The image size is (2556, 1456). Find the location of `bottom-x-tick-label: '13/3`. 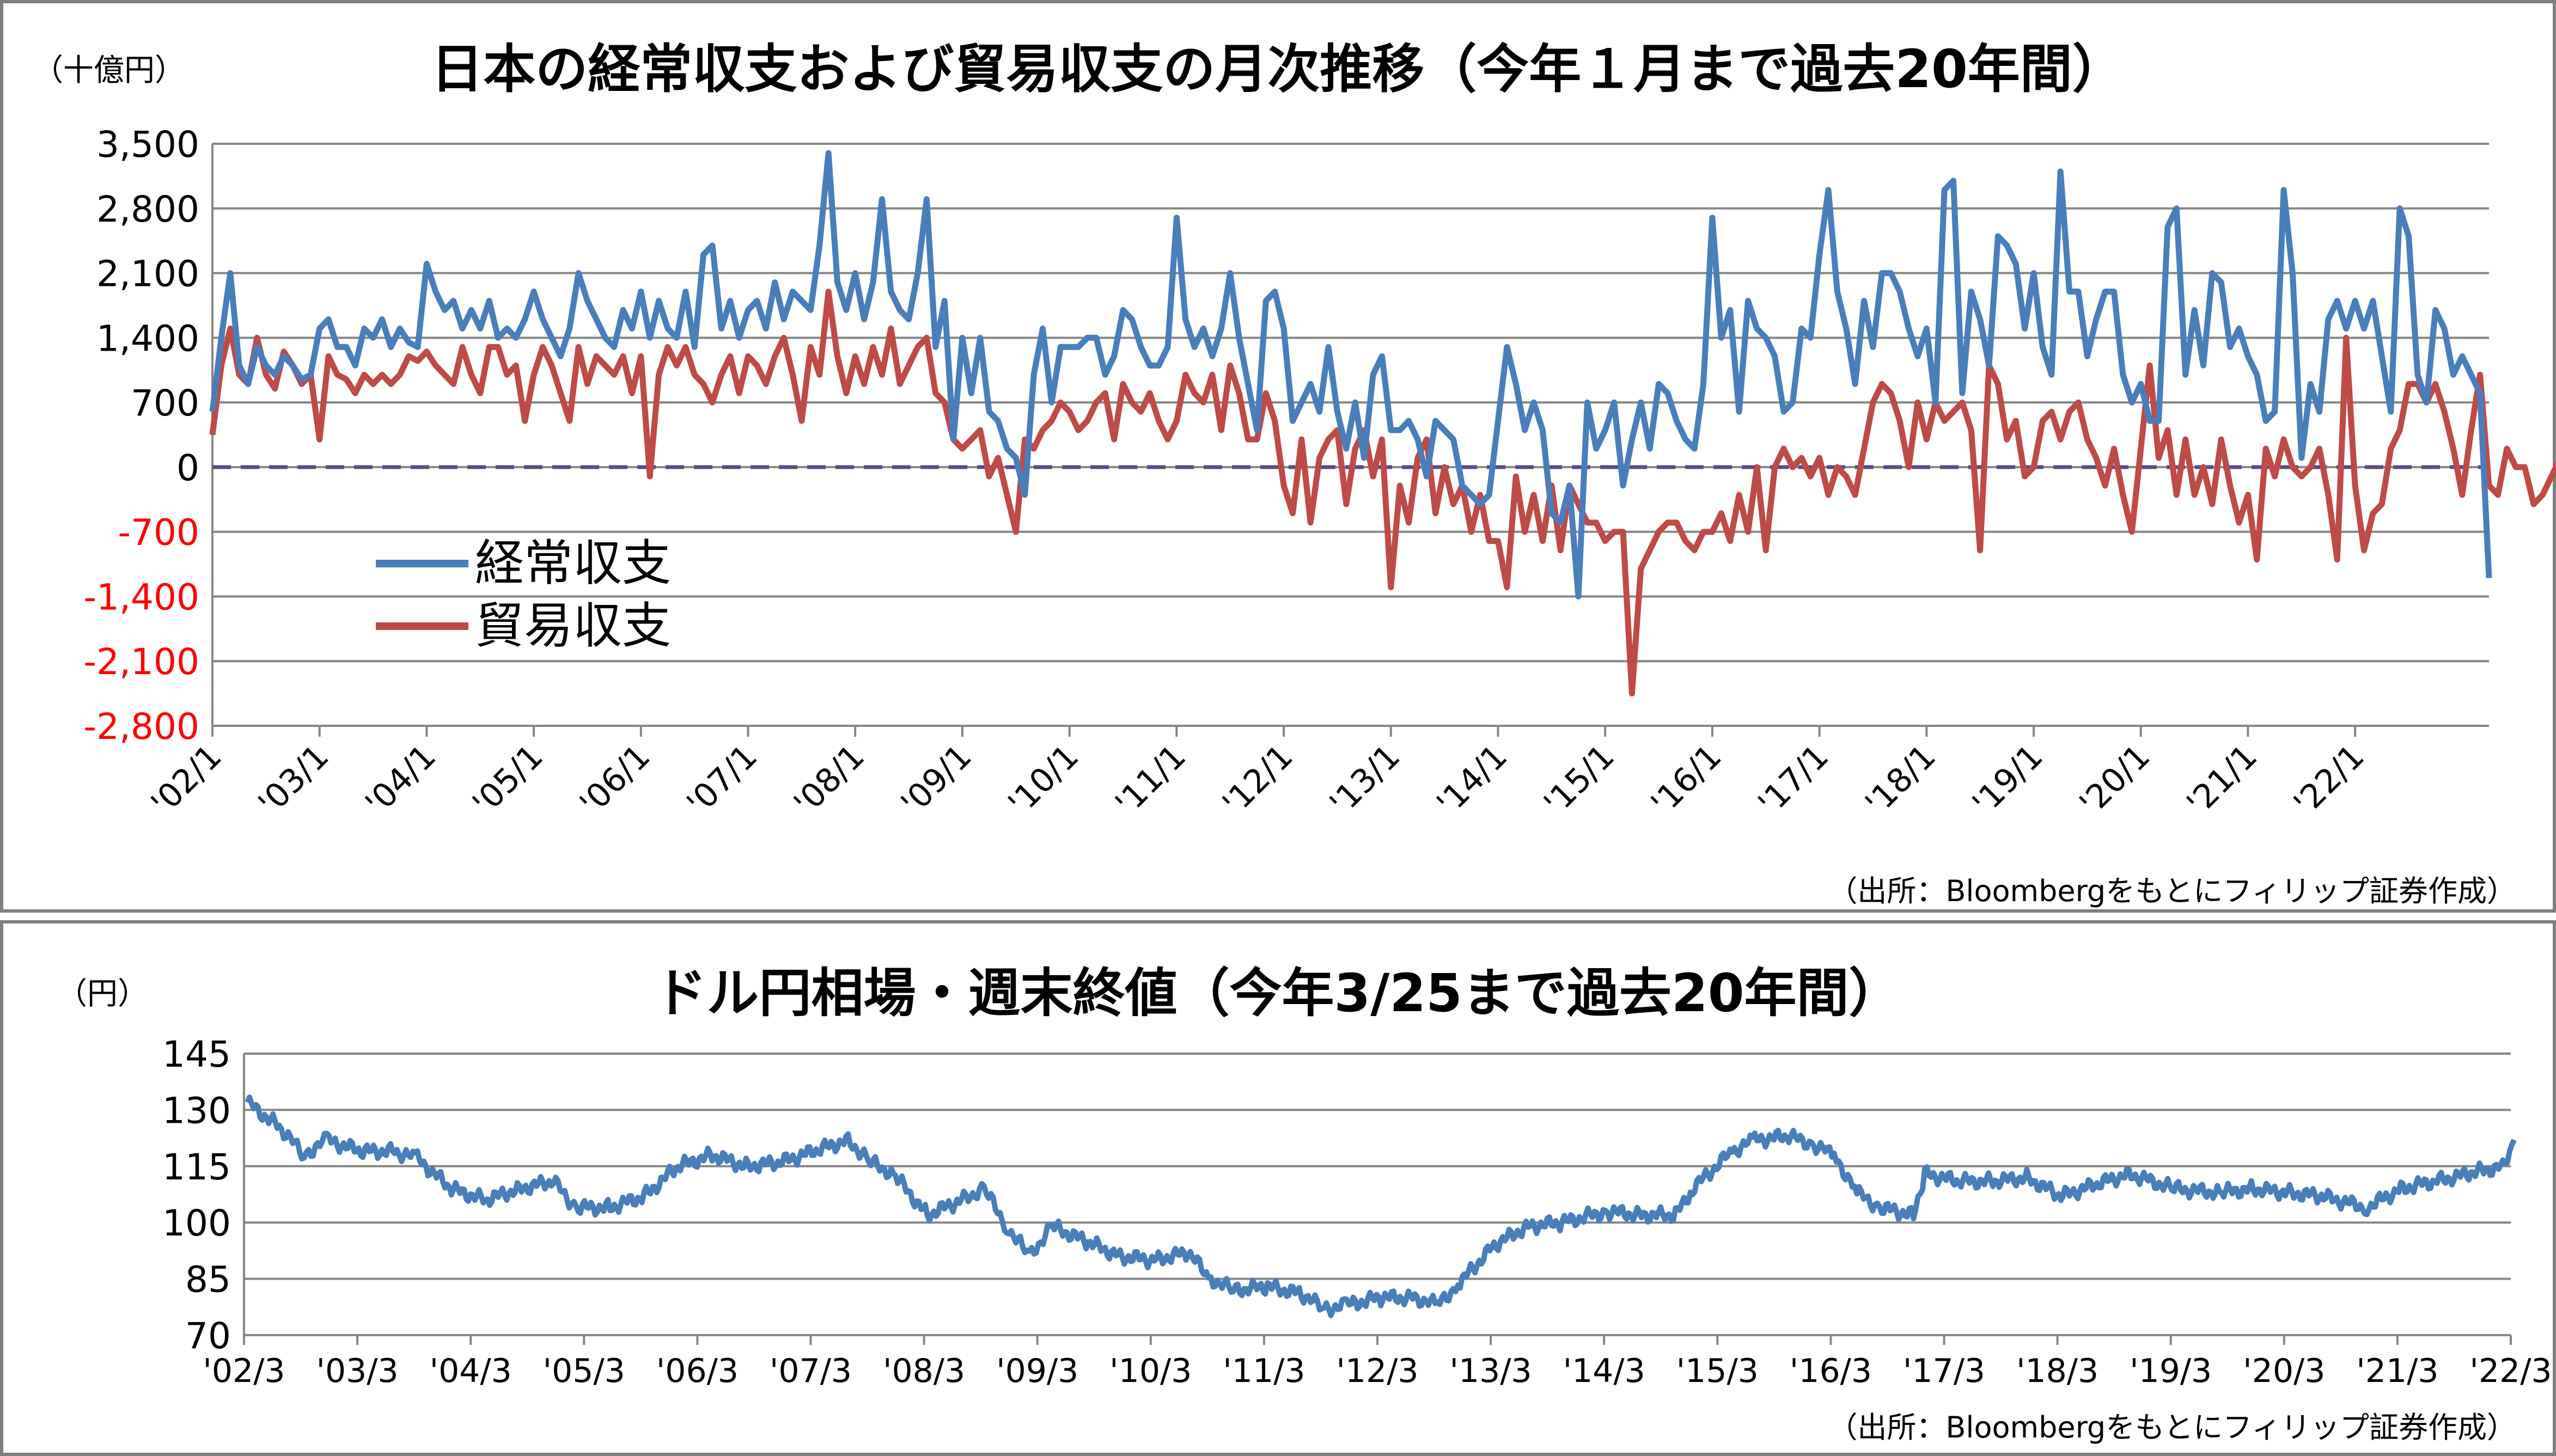

bottom-x-tick-label: '13/3 is located at coordinates (1490, 1371).